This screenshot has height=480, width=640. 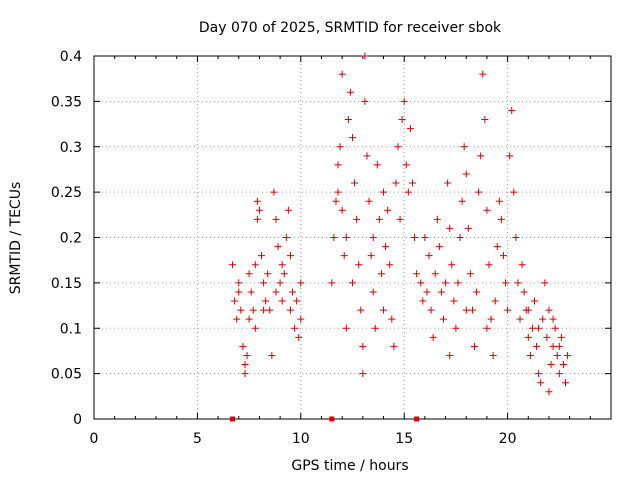 I want to click on y-tick-label: 0.4, so click(x=71, y=57).